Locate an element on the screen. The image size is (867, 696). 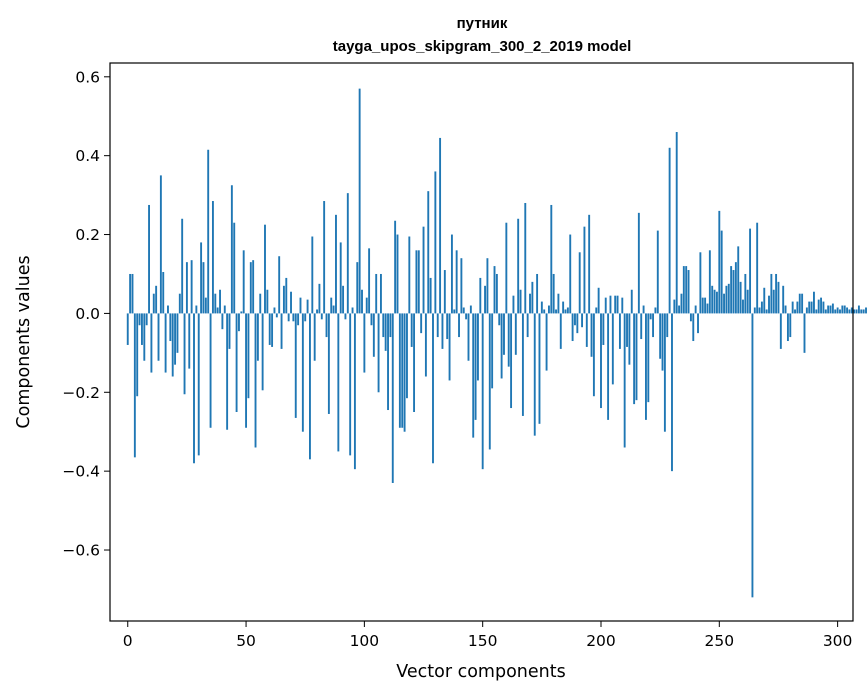
x-axis: 0 50 100 150 200 250 300 is located at coordinates (487, 635).